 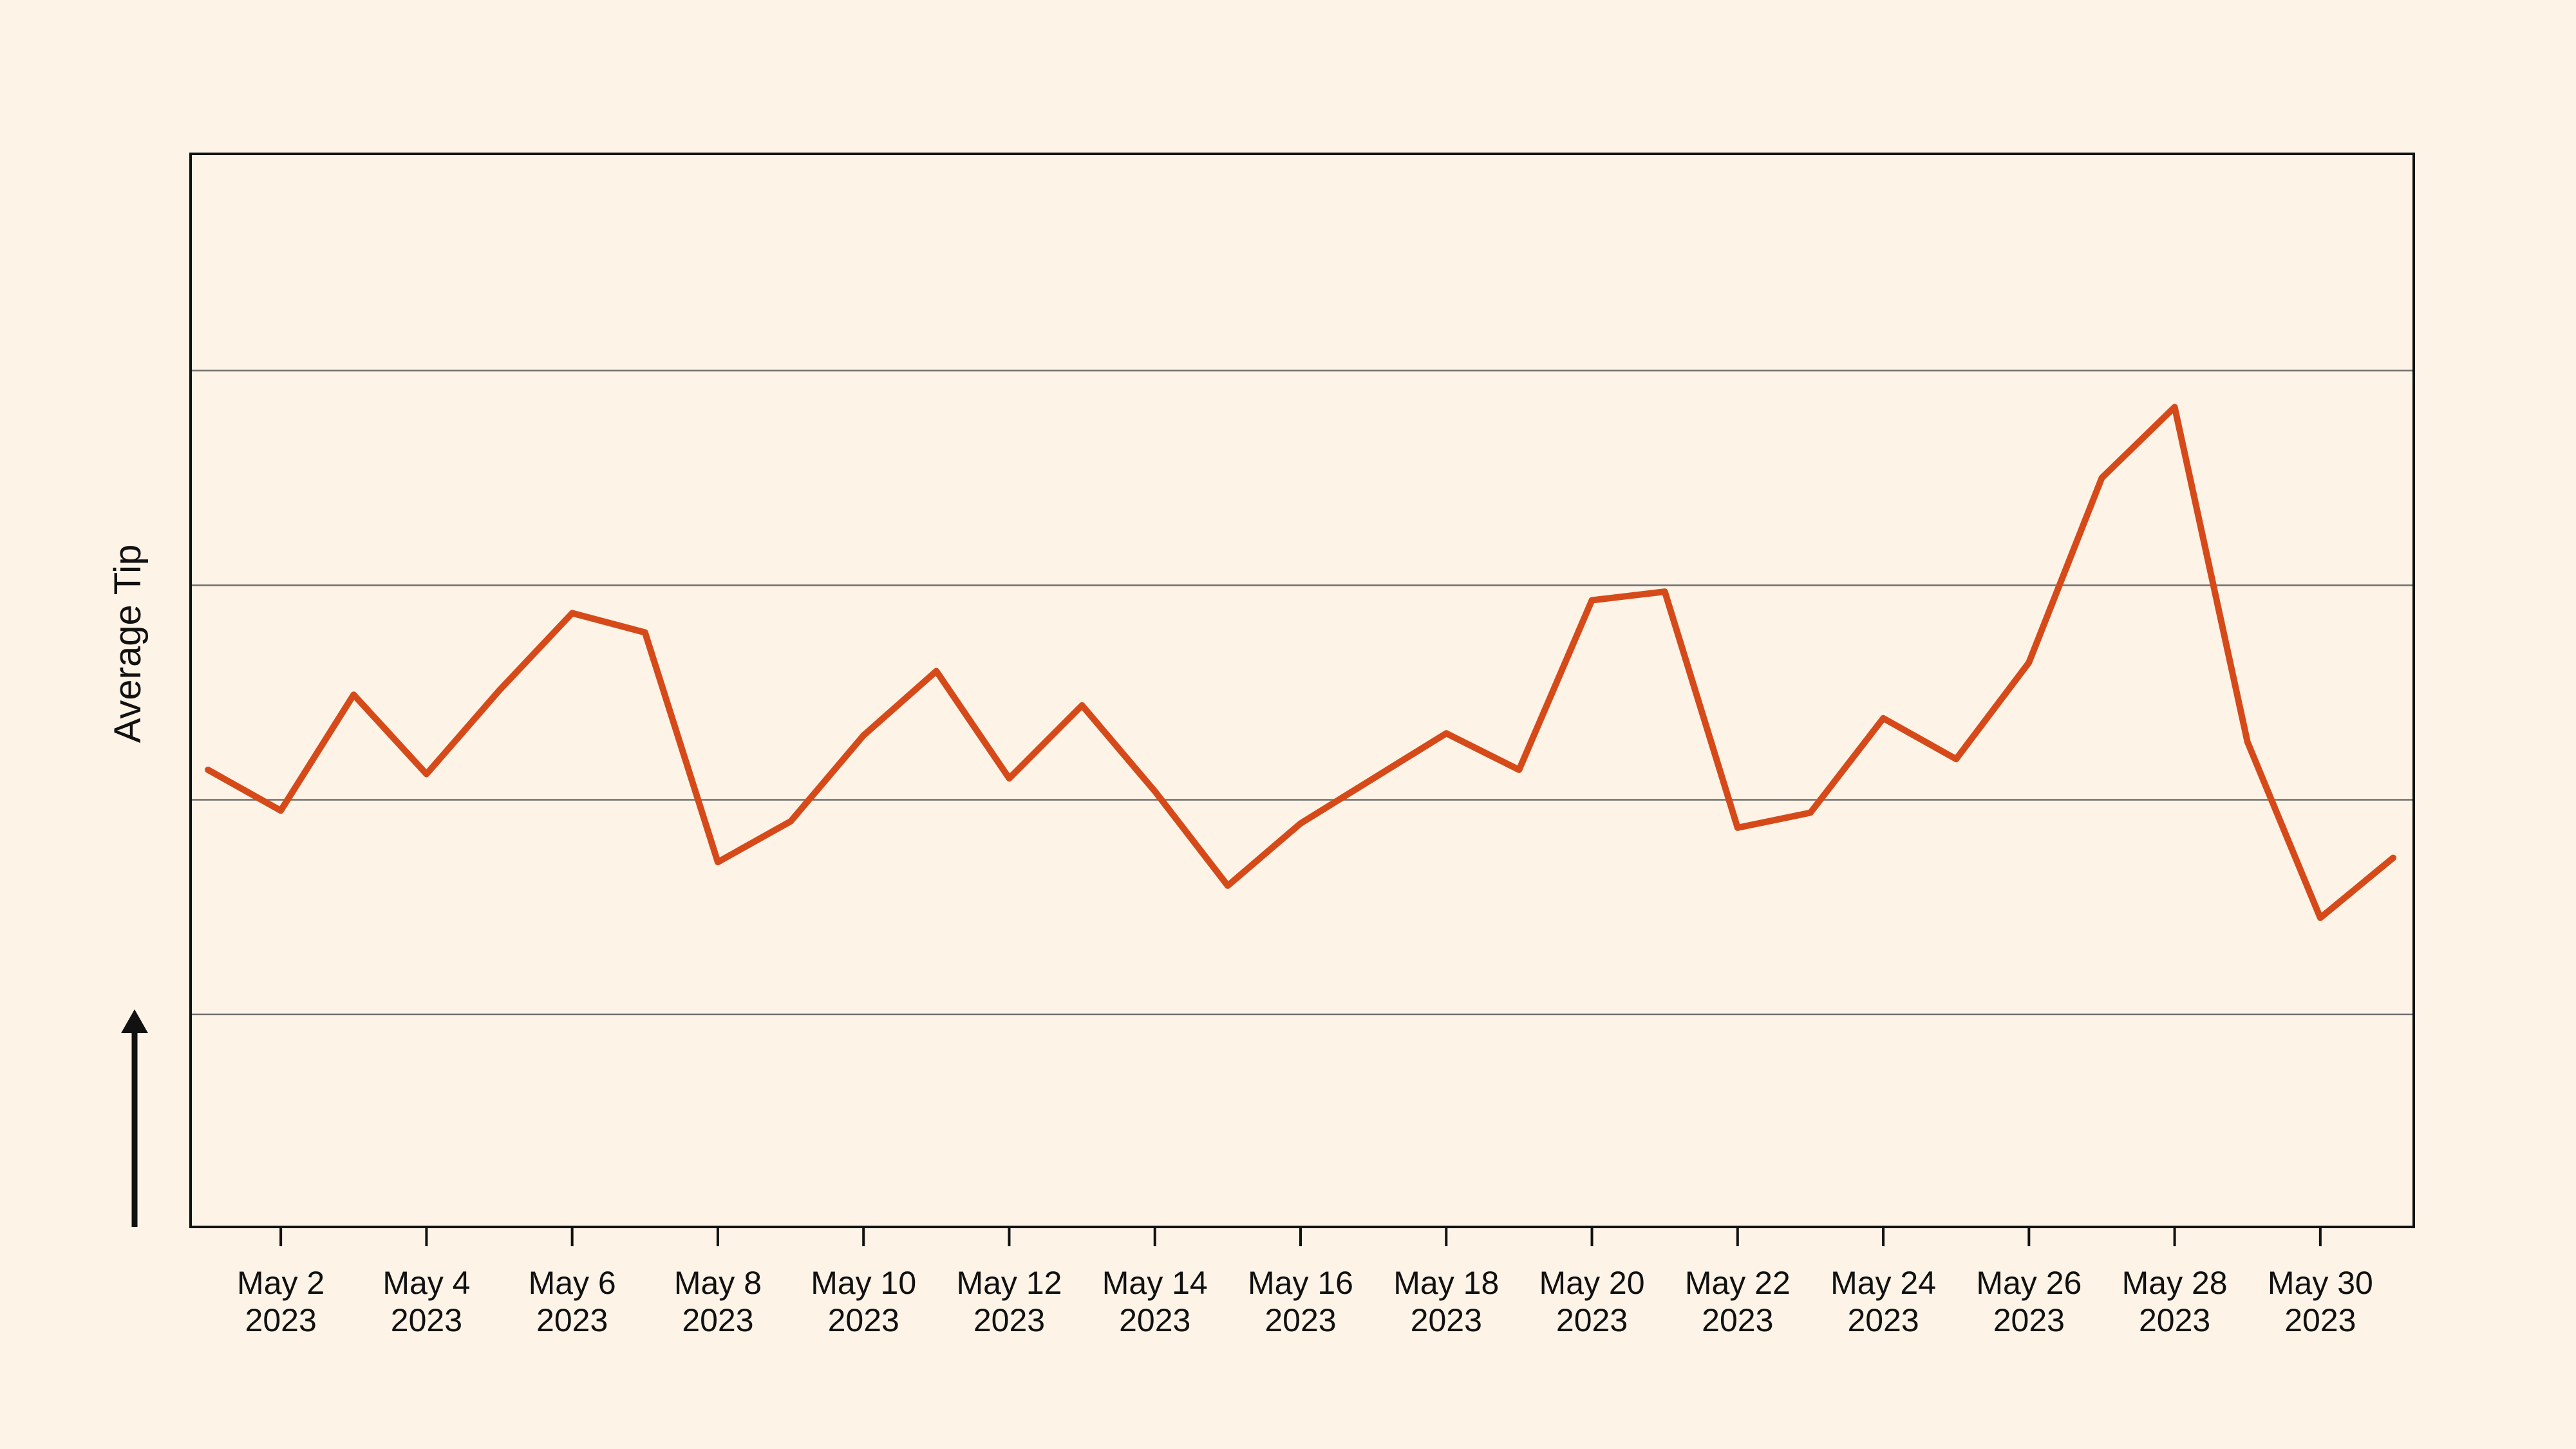 What do you see at coordinates (572, 1301) in the screenshot?
I see `x-tick-label: May 6 2023` at bounding box center [572, 1301].